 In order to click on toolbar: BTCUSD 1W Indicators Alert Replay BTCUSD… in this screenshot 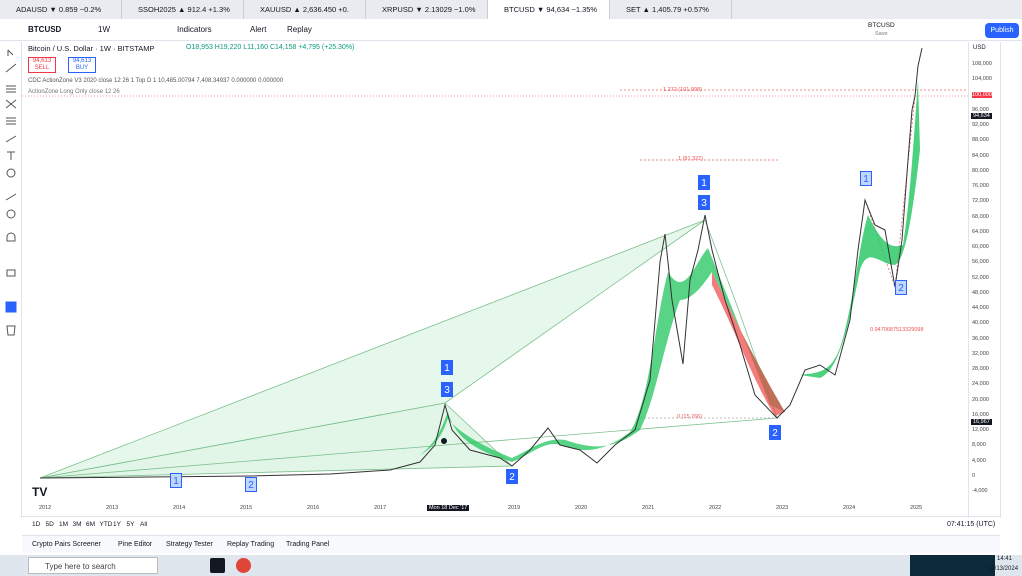, I will do `click(511, 30)`.